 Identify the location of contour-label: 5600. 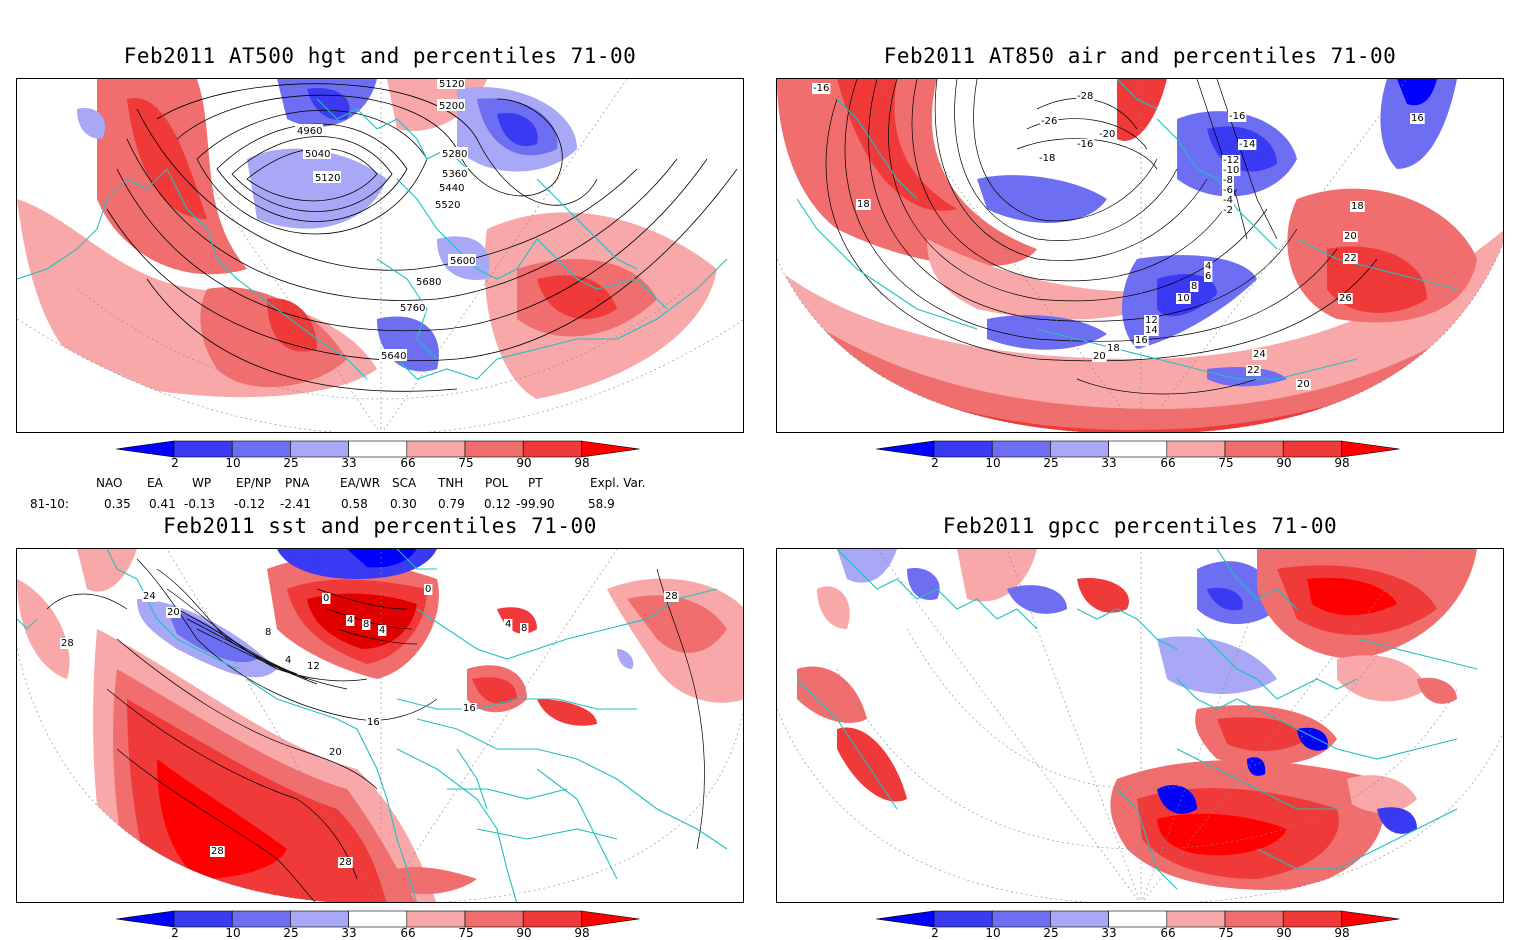
(462, 261).